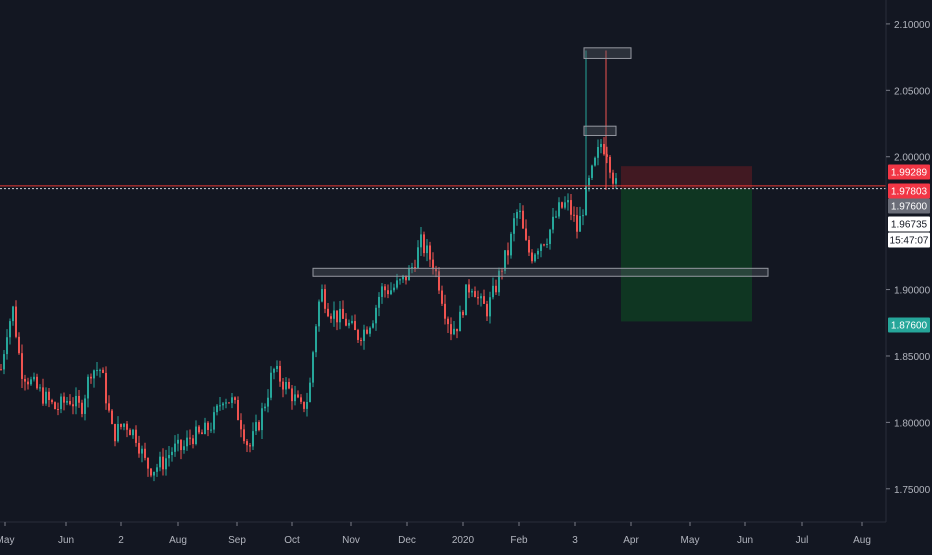 This screenshot has height=555, width=932. What do you see at coordinates (607, 53) in the screenshot?
I see `top-zone` at bounding box center [607, 53].